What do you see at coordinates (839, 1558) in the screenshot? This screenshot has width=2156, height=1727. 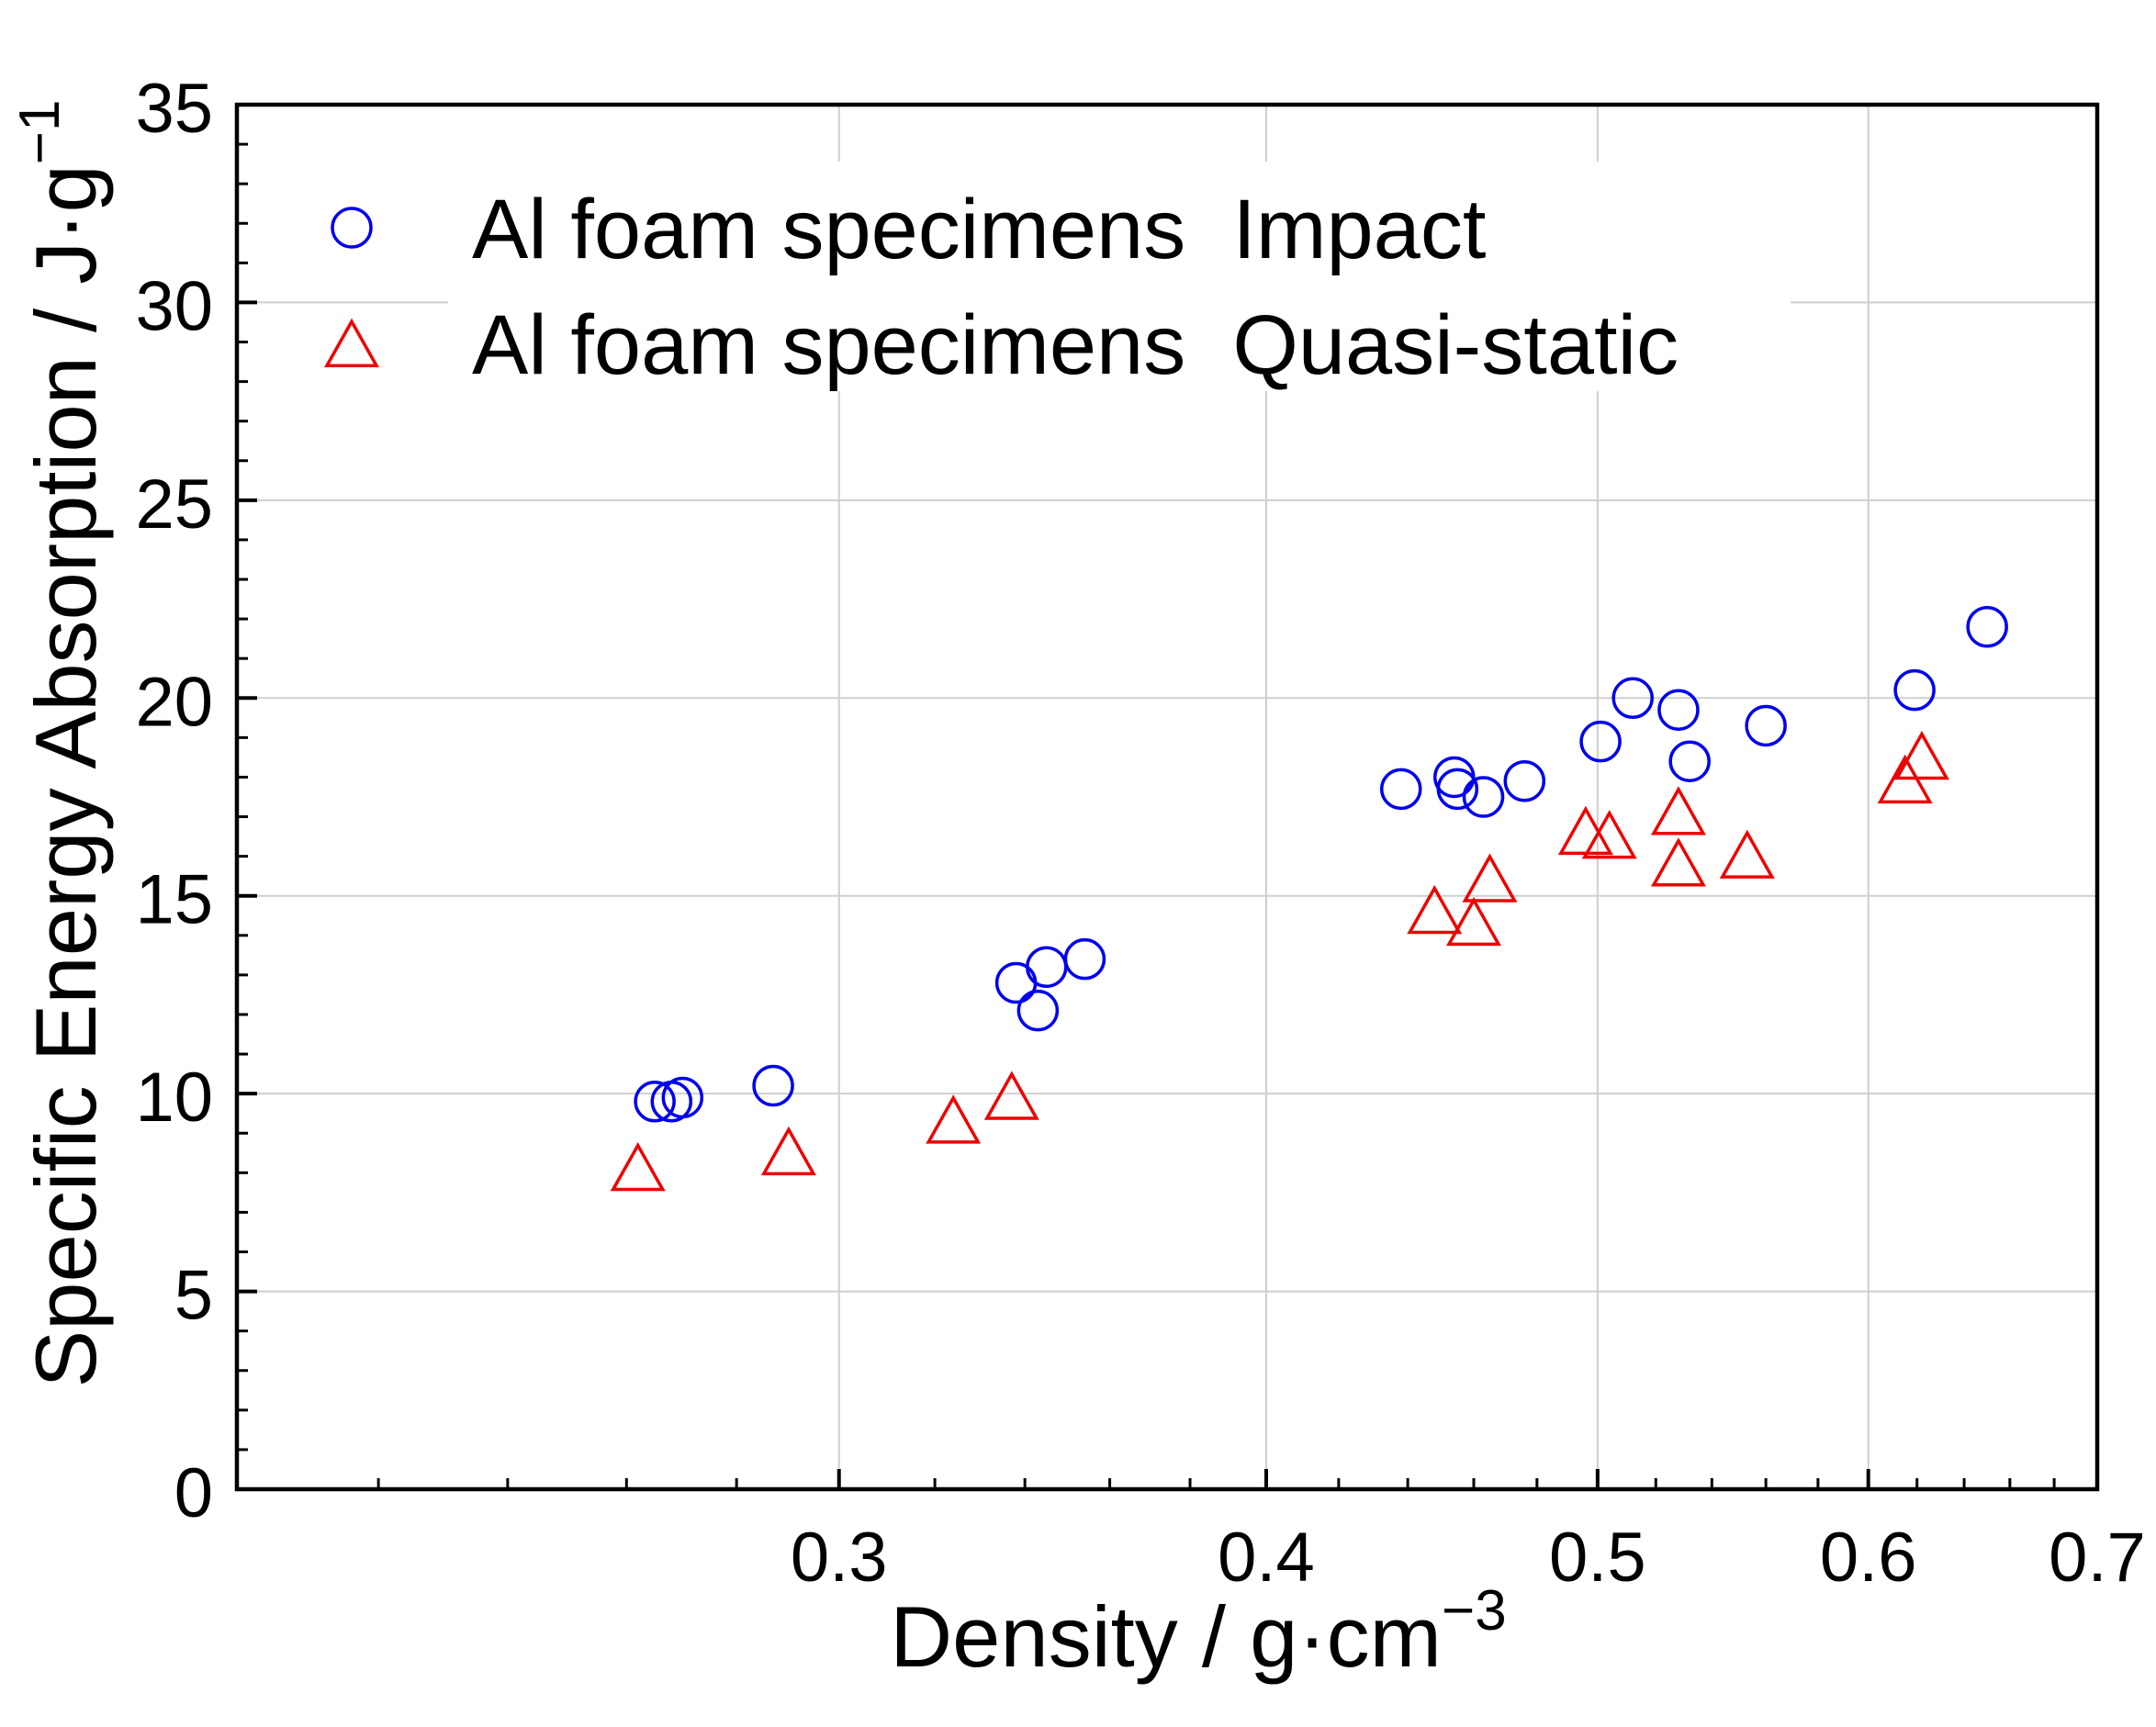 I see `x-tick-label: 0.3` at bounding box center [839, 1558].